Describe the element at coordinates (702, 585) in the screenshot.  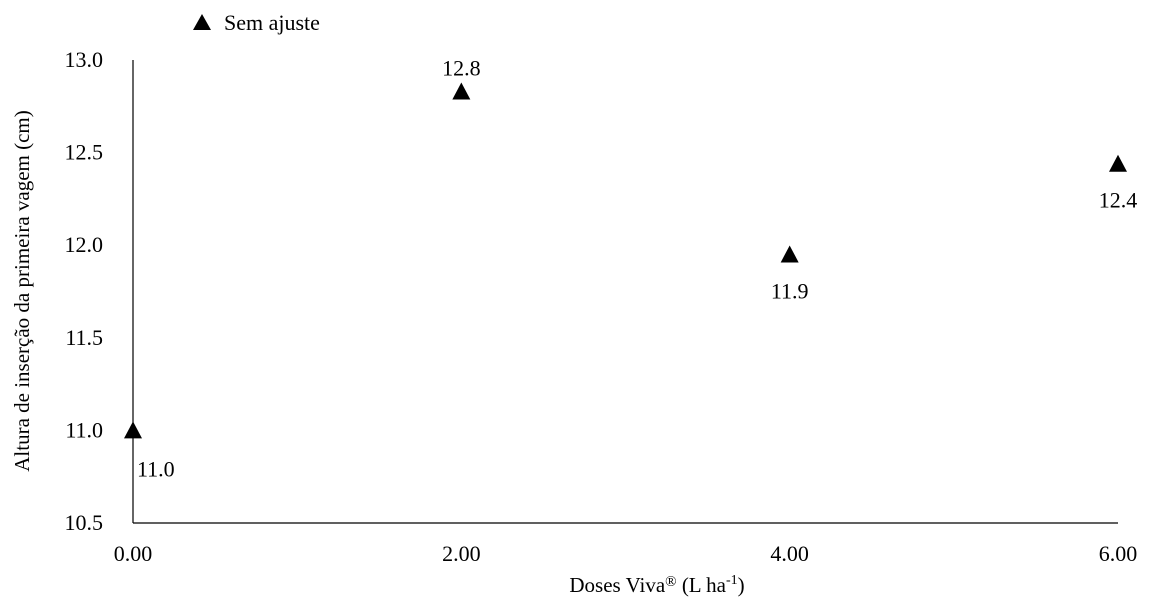
I see `x-axis-title-unit: (L ha` at that location.